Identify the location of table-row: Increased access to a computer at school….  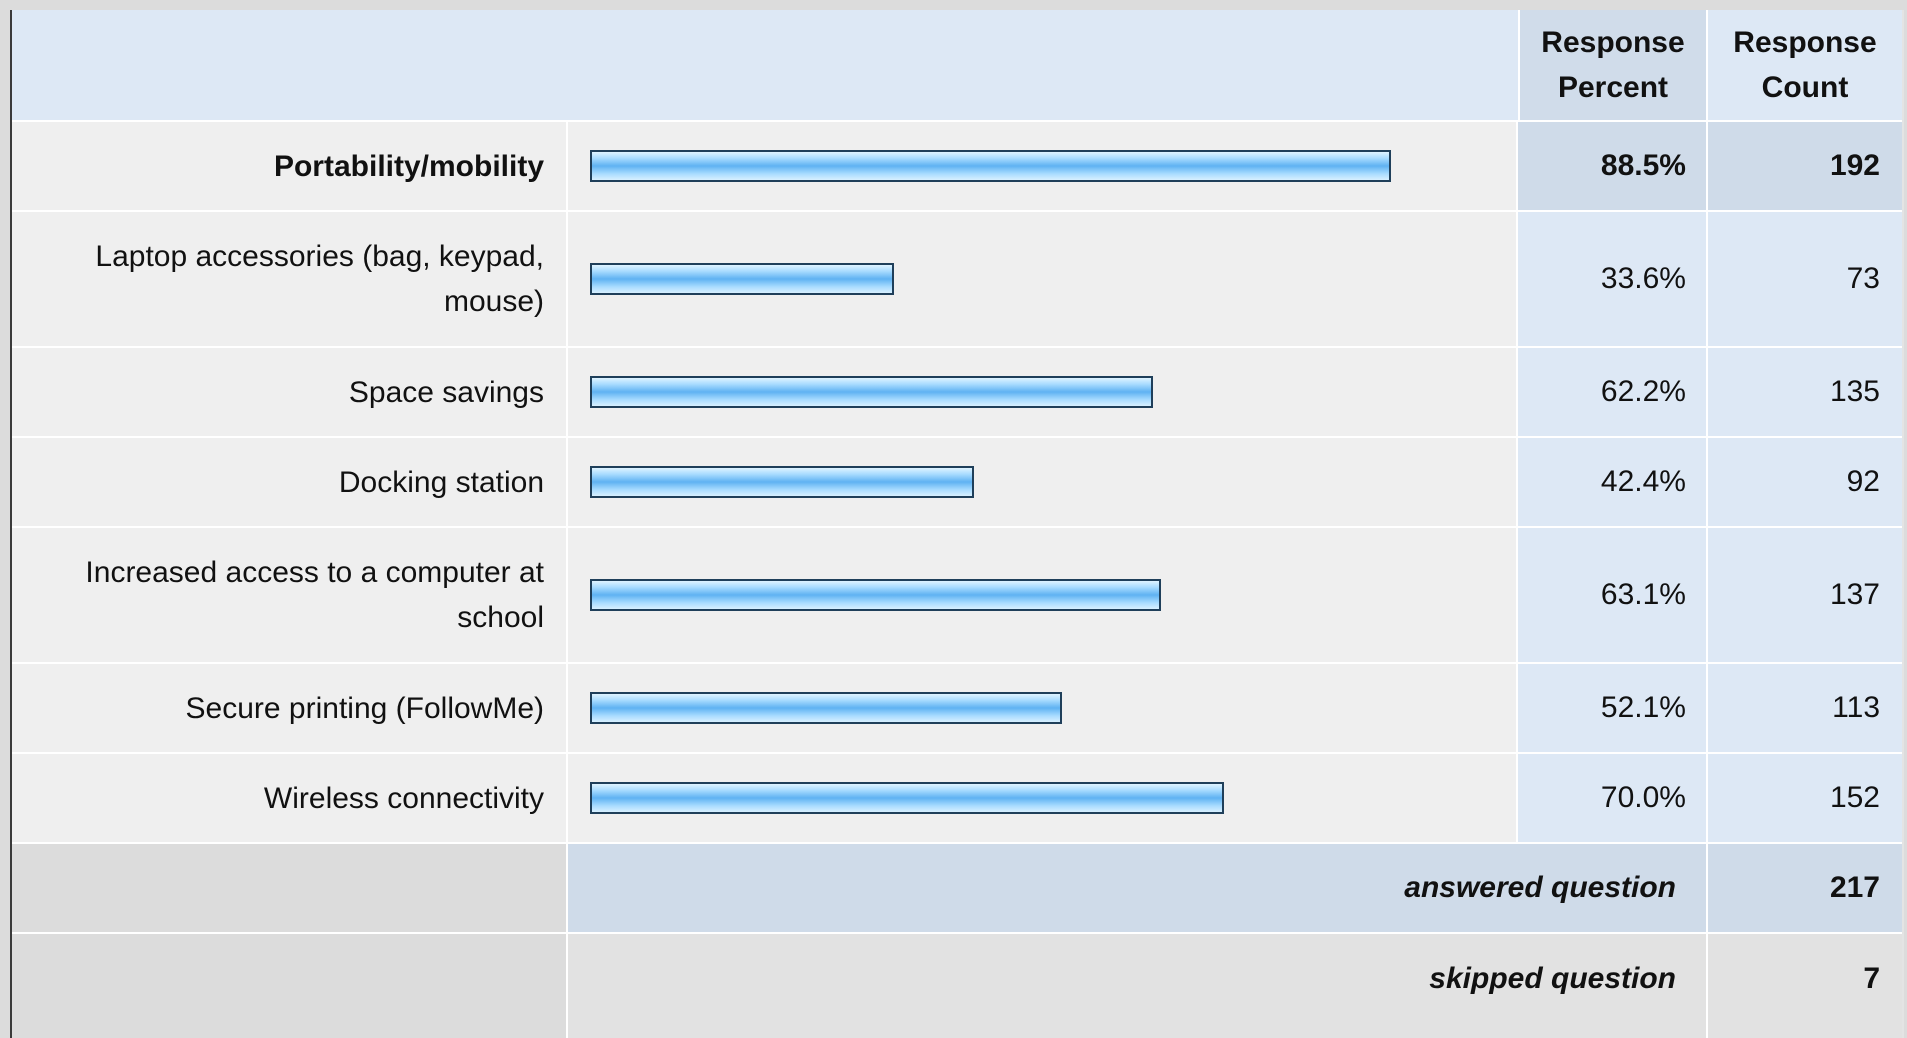
(957, 594).